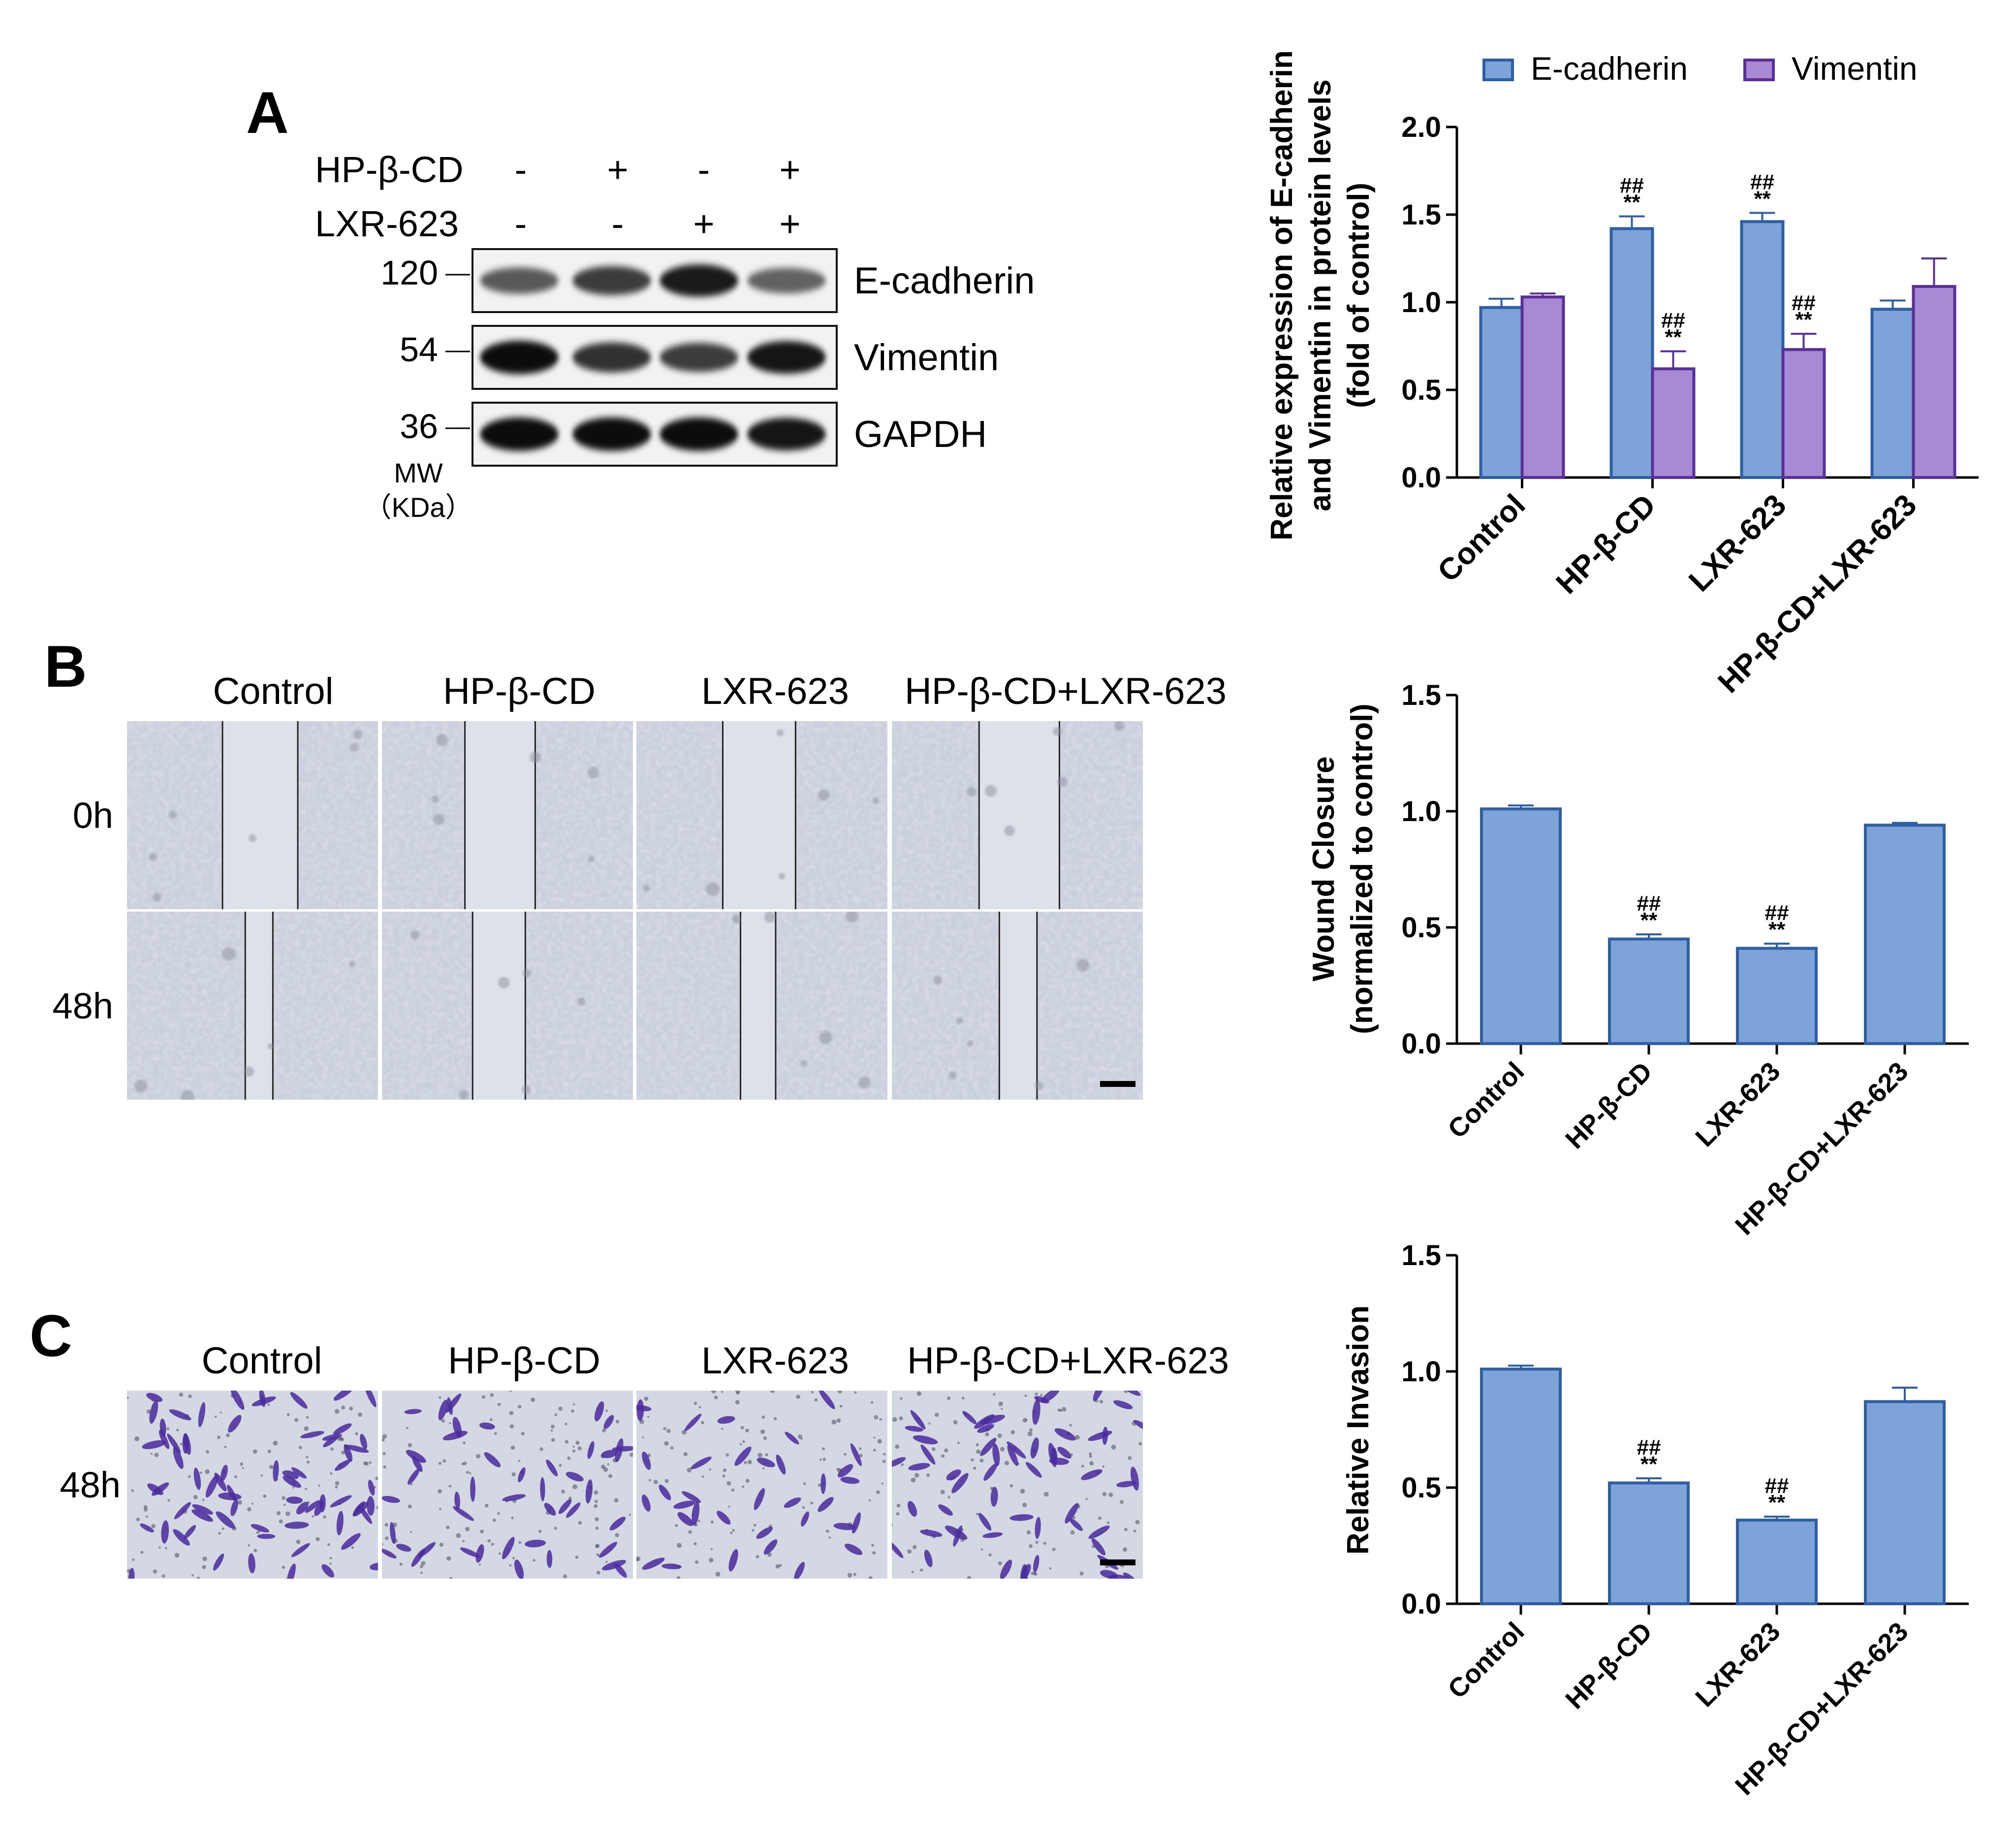 The height and width of the screenshot is (1843, 2016). I want to click on mw-value: 36, so click(419, 426).